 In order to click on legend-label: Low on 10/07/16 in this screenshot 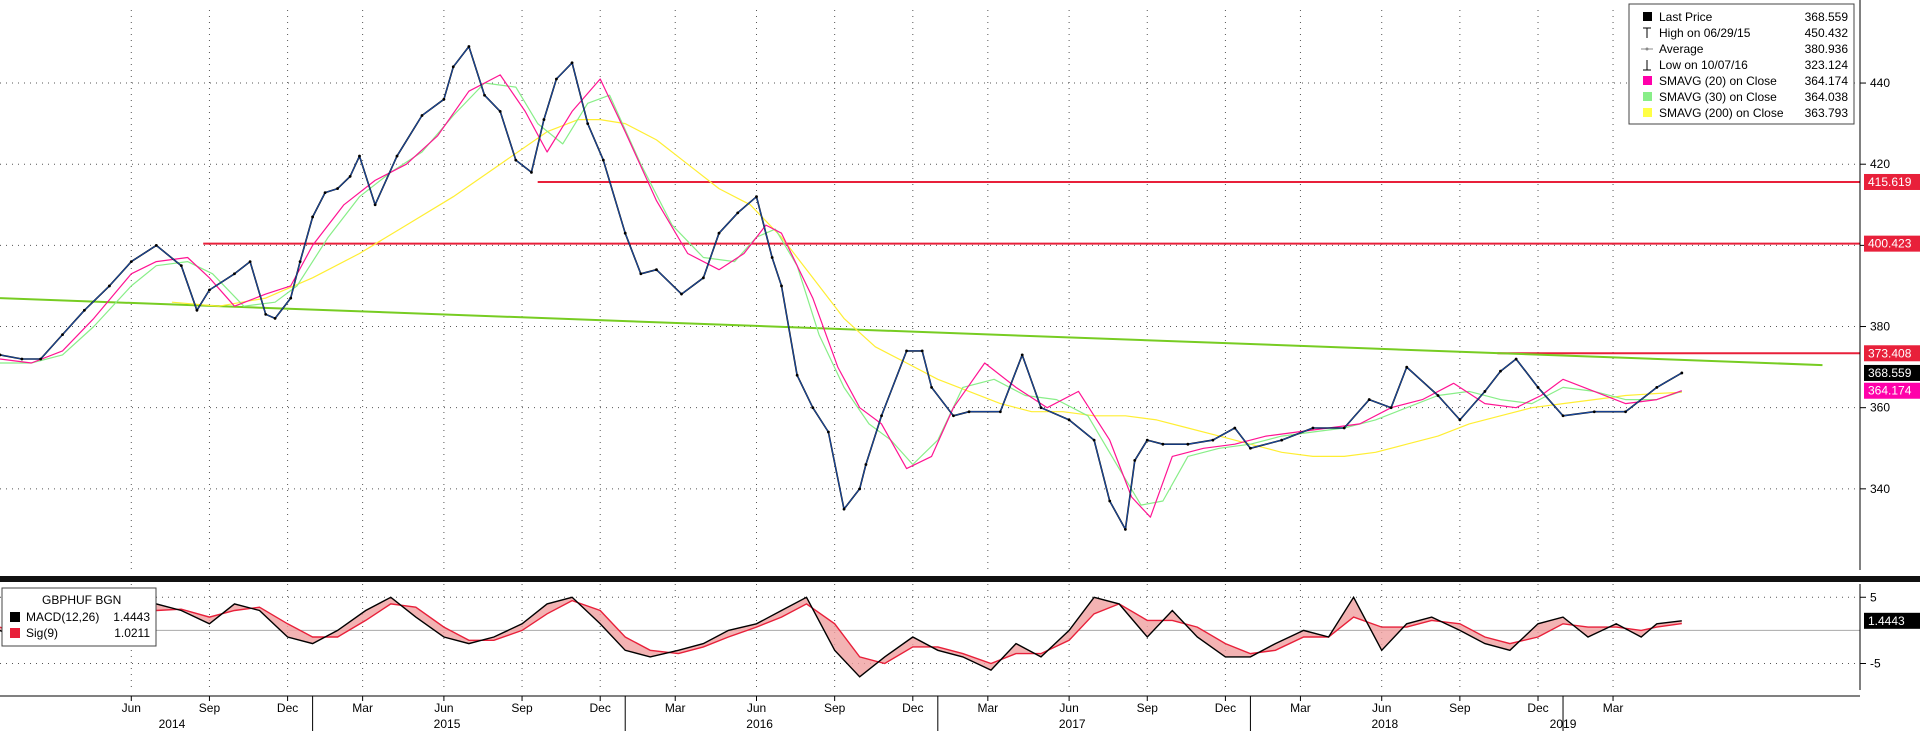, I will do `click(1703, 65)`.